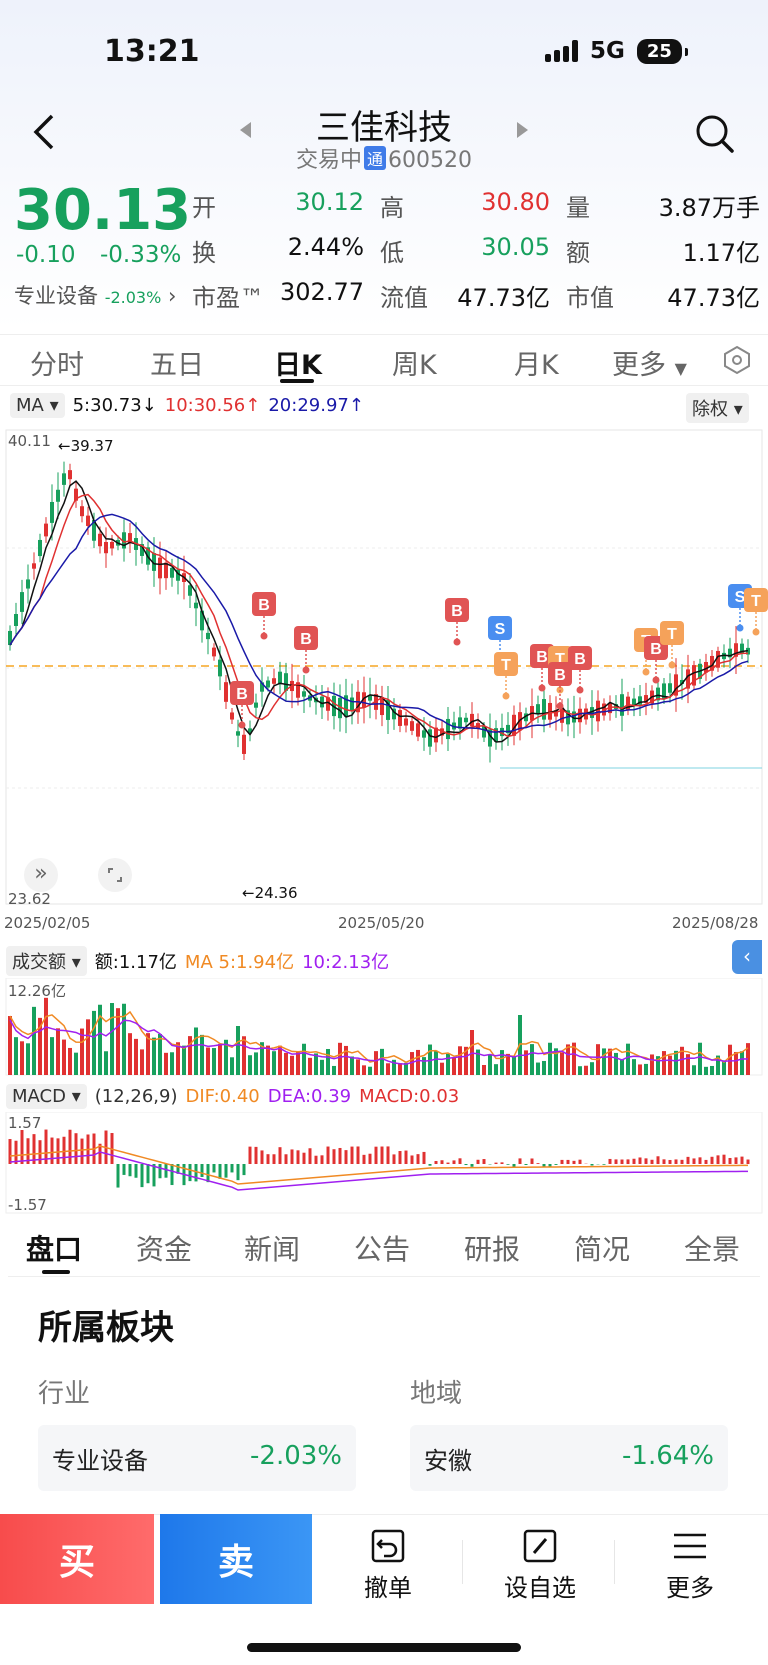 This screenshot has width=768, height=1665. What do you see at coordinates (715, 136) in the screenshot?
I see `search-icon` at bounding box center [715, 136].